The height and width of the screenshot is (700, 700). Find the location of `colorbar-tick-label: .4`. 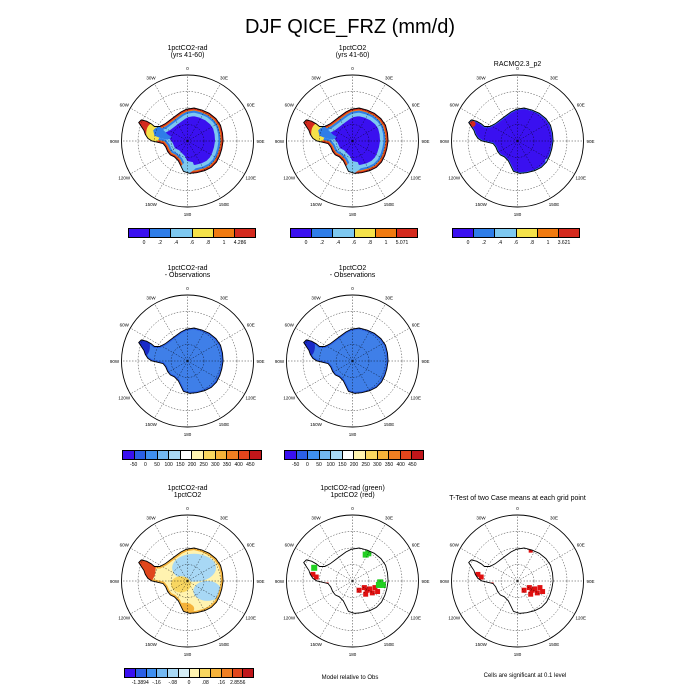

colorbar-tick-label: .4 is located at coordinates (500, 243).